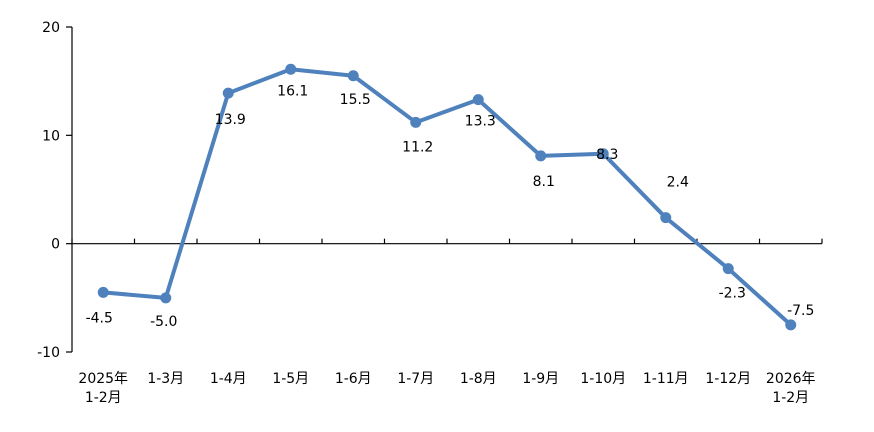 The image size is (874, 432). I want to click on y-tick-label: 10, so click(51, 136).